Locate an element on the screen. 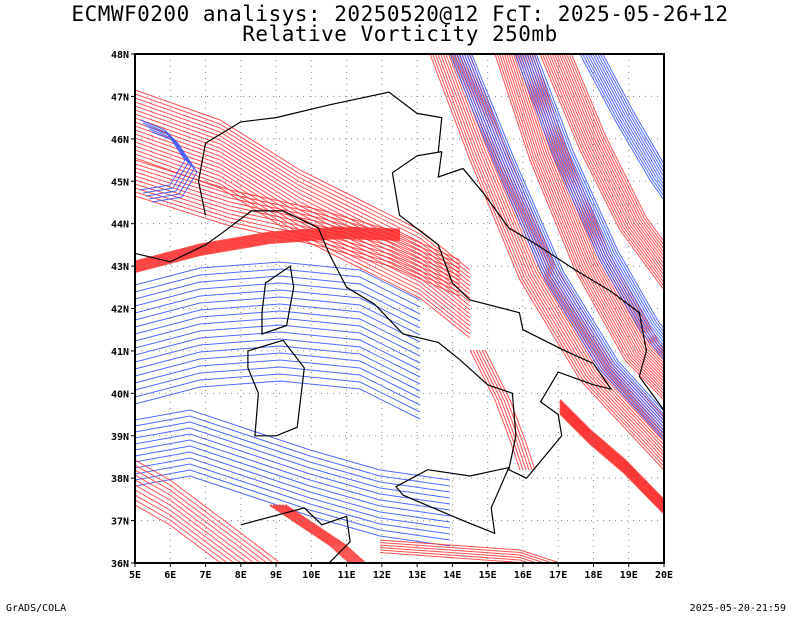 This screenshot has width=800, height=618. alpine-border is located at coordinates (320, 153).